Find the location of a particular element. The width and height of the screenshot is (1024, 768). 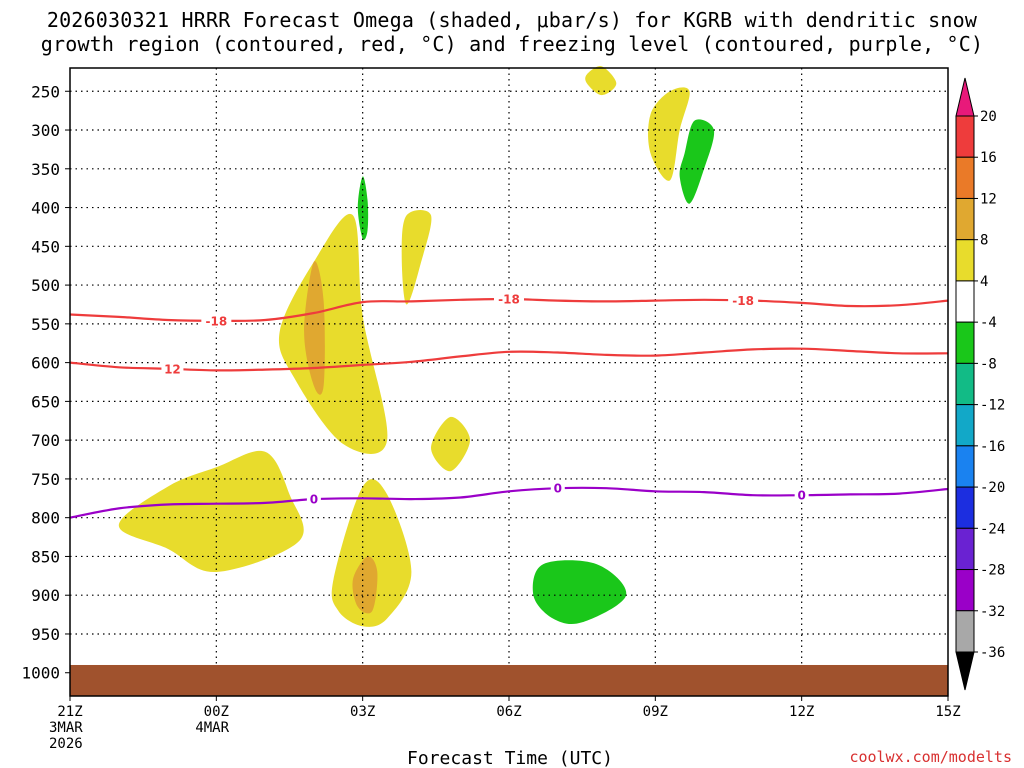

ground-rect is located at coordinates (509, 680).